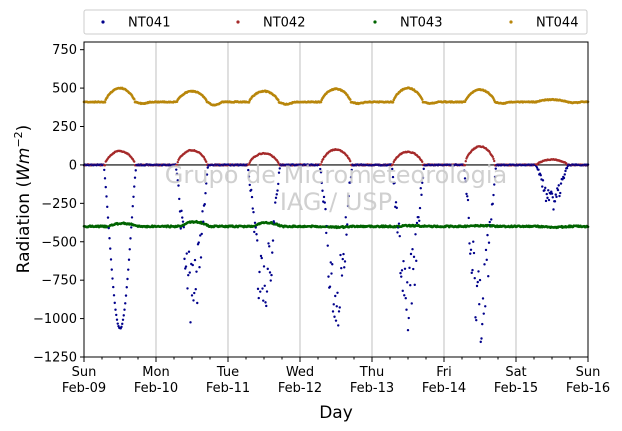 This screenshot has height=431, width=622. What do you see at coordinates (557, 23) in the screenshot?
I see `legend-label: NT044` at bounding box center [557, 23].